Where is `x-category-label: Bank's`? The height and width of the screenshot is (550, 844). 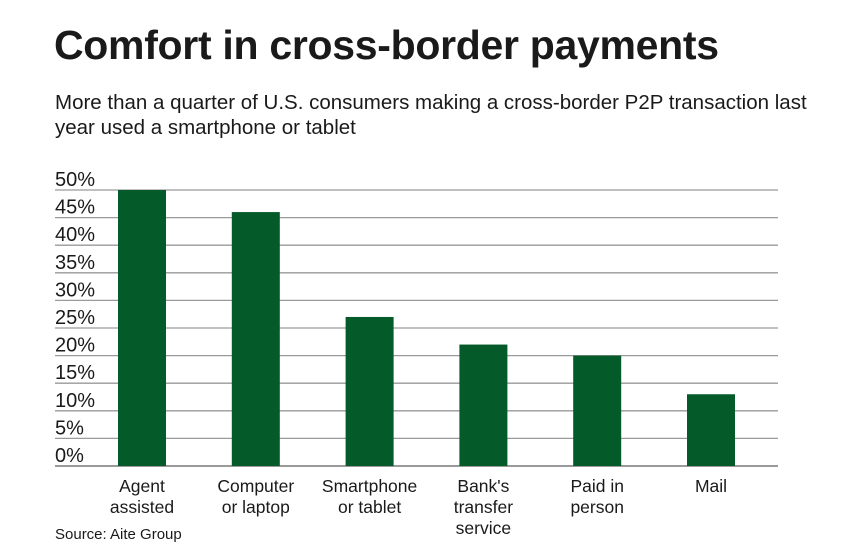
x-category-label: Bank's is located at coordinates (483, 486).